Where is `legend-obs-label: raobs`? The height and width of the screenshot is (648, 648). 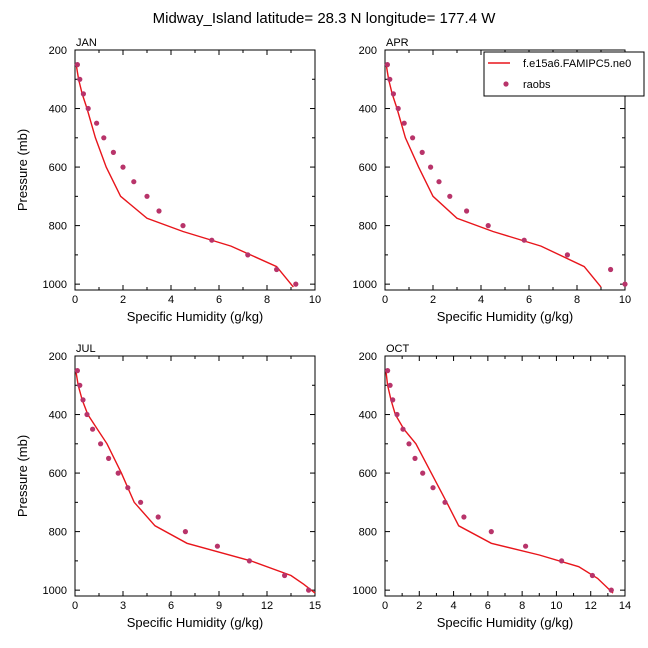
legend-obs-label: raobs is located at coordinates (537, 85).